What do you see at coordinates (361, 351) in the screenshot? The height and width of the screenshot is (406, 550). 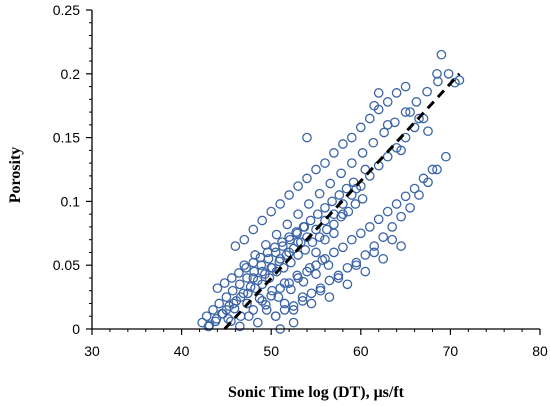 I see `x-tick-label: 60` at bounding box center [361, 351].